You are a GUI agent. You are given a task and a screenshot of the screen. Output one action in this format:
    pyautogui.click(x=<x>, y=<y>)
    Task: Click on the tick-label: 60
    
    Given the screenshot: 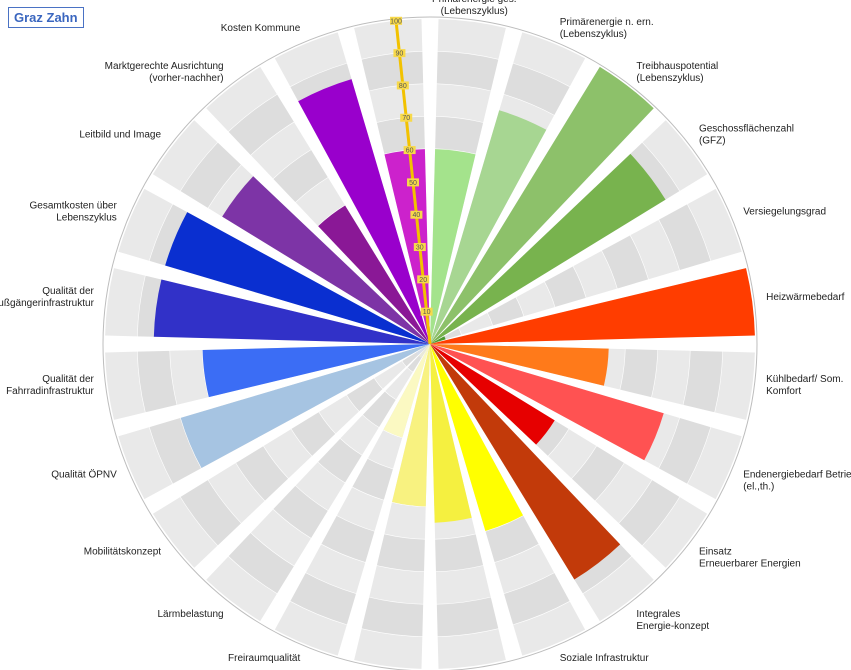 What is the action you would take?
    pyautogui.click(x=410, y=151)
    